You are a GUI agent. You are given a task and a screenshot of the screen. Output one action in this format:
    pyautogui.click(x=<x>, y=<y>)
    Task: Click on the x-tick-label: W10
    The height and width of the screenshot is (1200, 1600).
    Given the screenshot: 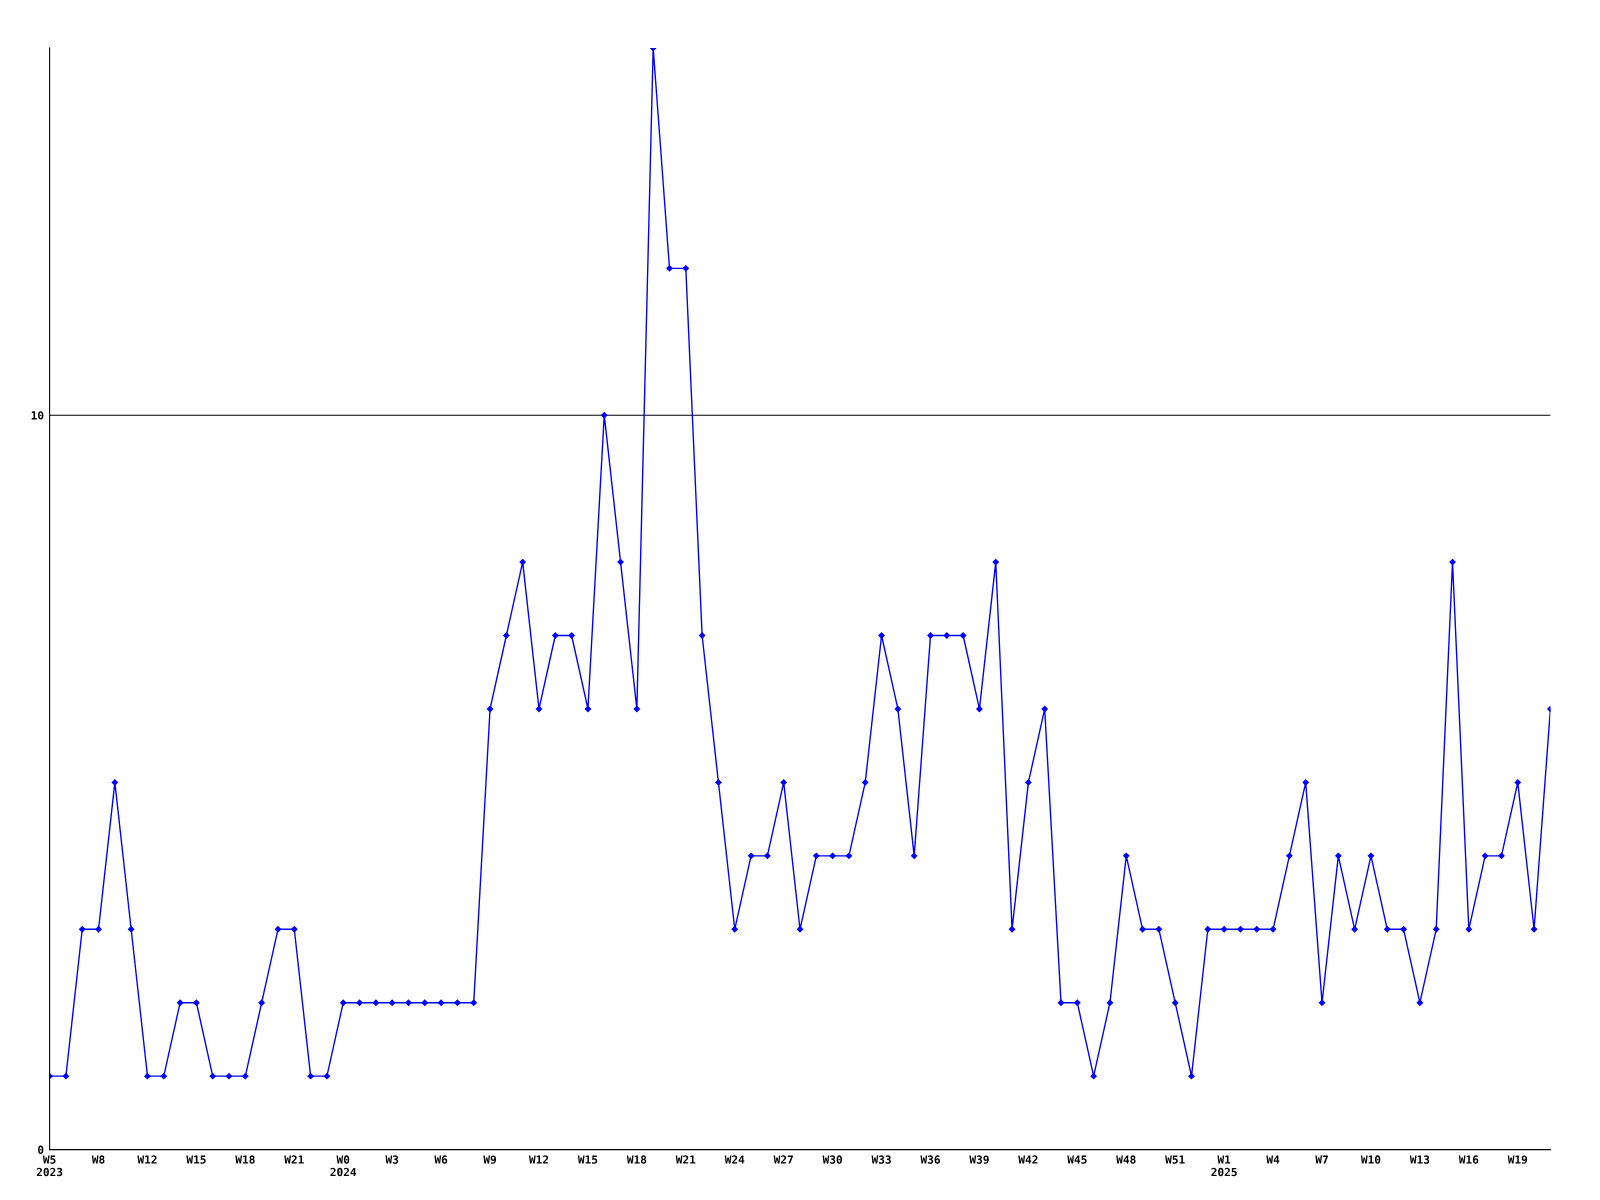 What is the action you would take?
    pyautogui.click(x=1370, y=1159)
    